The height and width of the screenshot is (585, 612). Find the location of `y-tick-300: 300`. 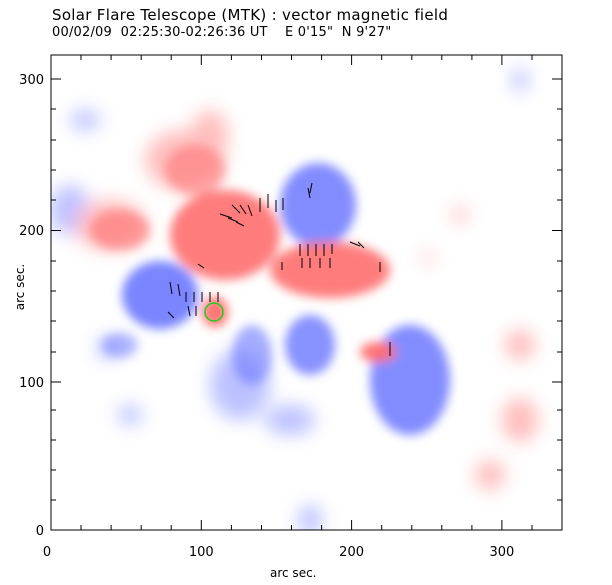

y-tick-300: 300 is located at coordinates (31, 80).